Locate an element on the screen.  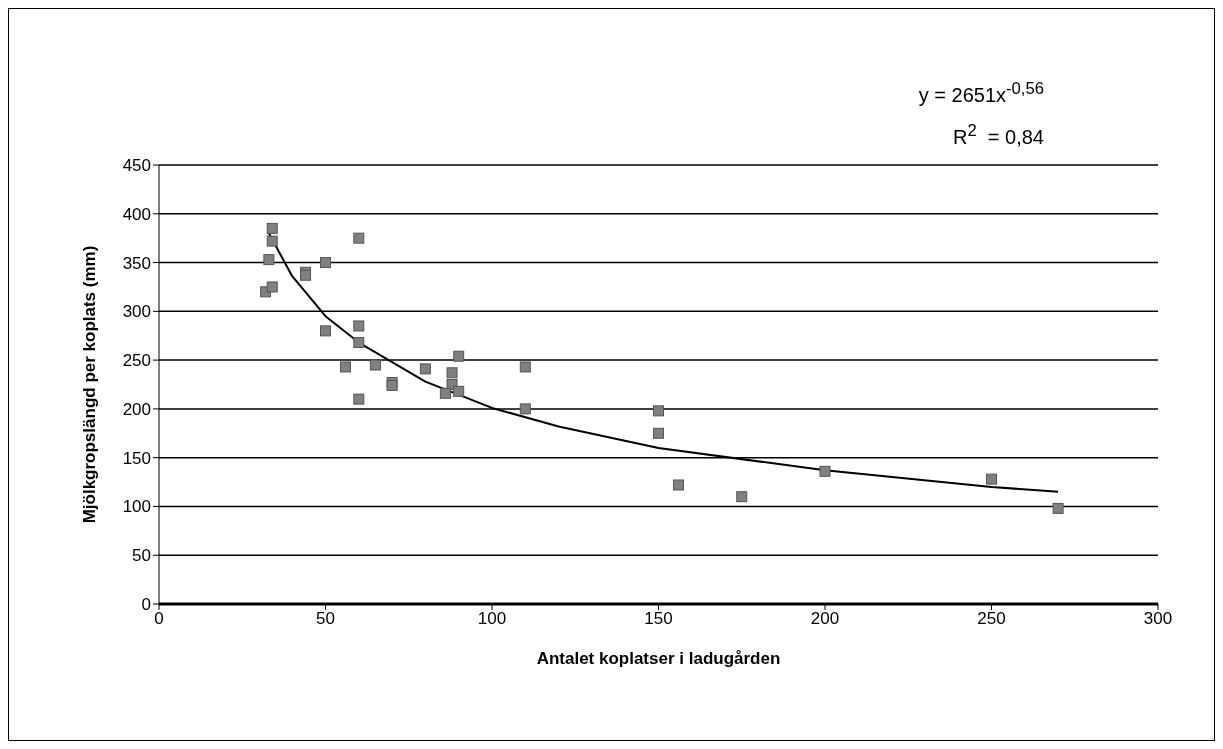
x-tick-label: 150 is located at coordinates (658, 619).